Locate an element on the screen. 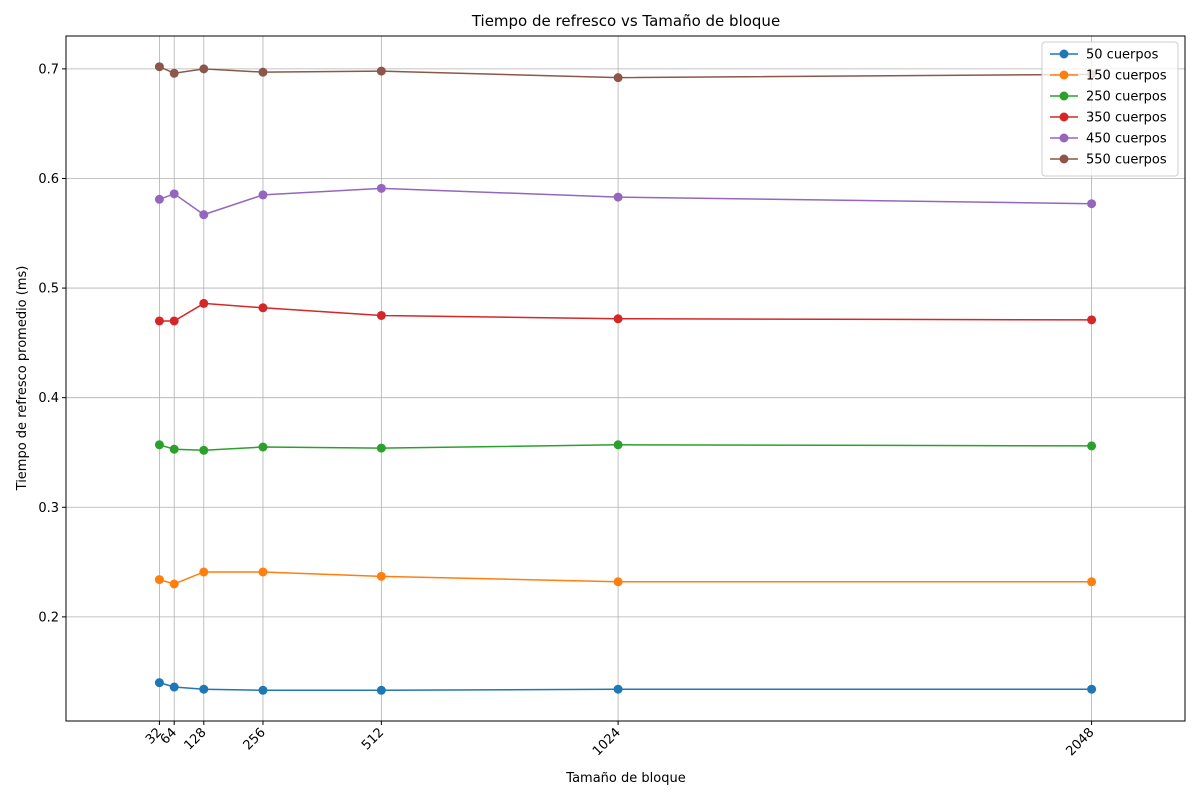 This screenshot has width=1200, height=800. x-tick-label: 128 is located at coordinates (195, 739).